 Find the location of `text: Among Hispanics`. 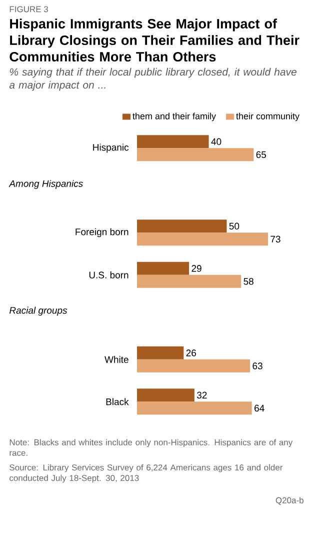

text: Among Hispanics is located at coordinates (45, 184).